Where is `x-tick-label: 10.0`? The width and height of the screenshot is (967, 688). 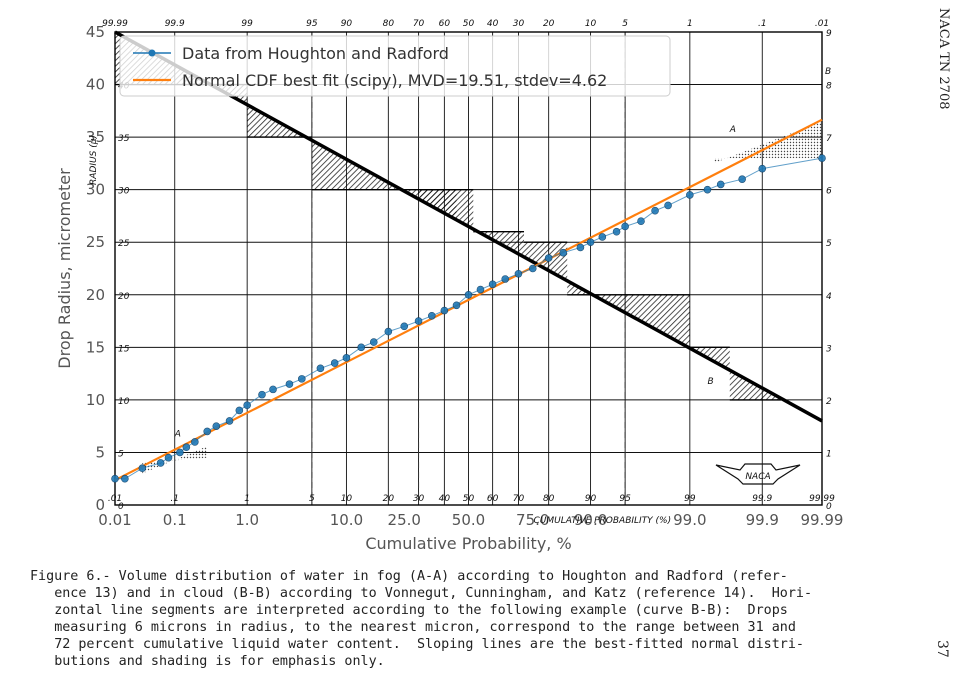 x-tick-label: 10.0 is located at coordinates (346, 520).